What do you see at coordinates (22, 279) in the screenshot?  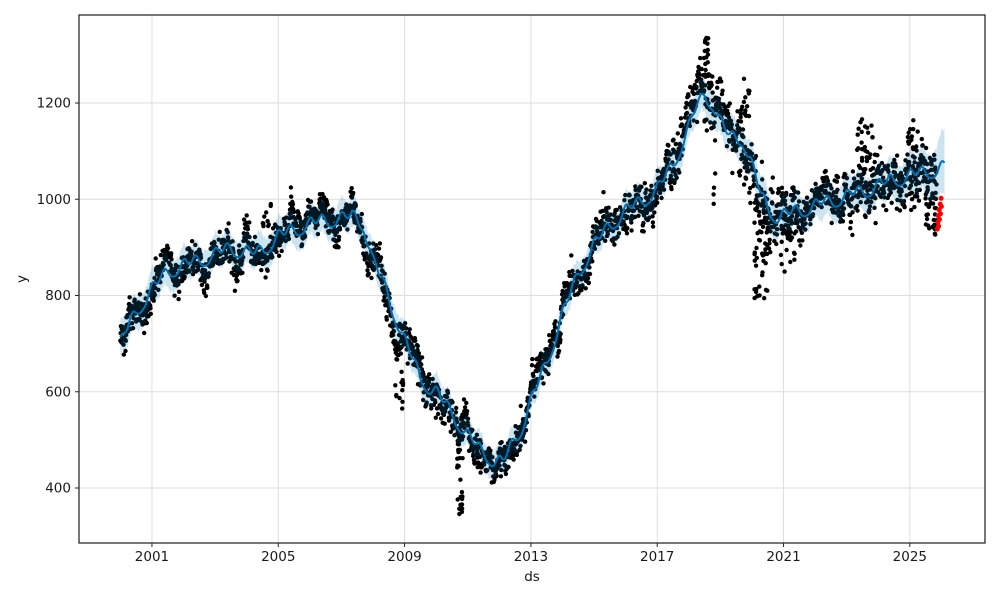 I see `y-axis-label: y` at bounding box center [22, 279].